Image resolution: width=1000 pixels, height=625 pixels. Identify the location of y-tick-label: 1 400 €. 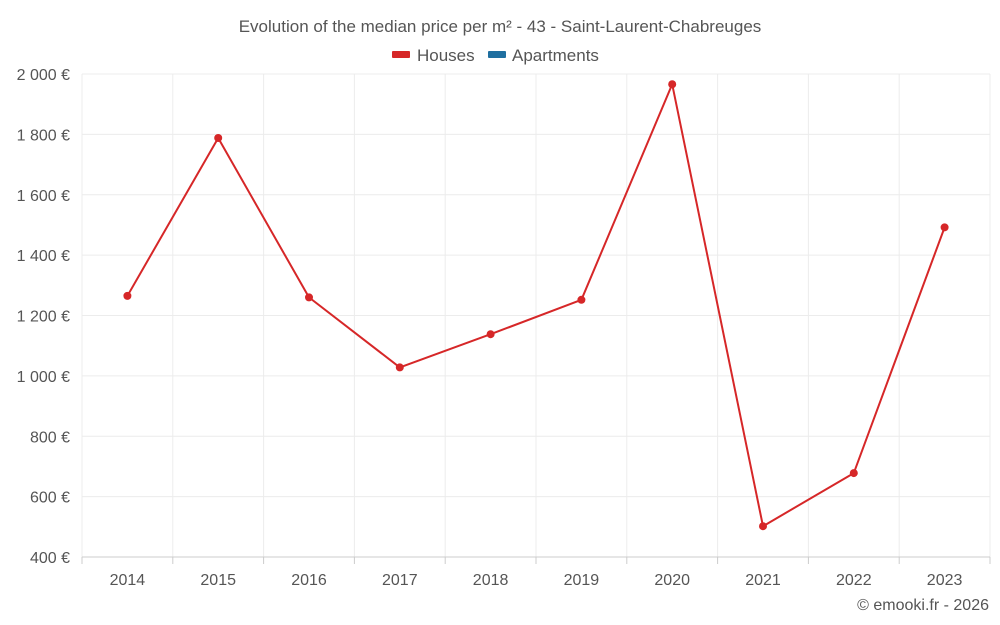
(43, 256).